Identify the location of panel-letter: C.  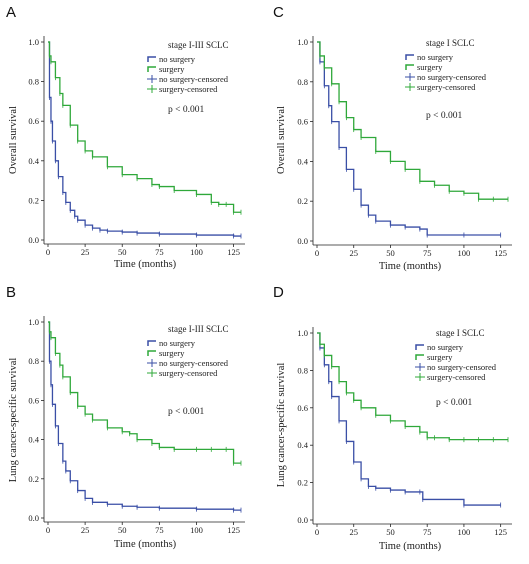
(278, 12).